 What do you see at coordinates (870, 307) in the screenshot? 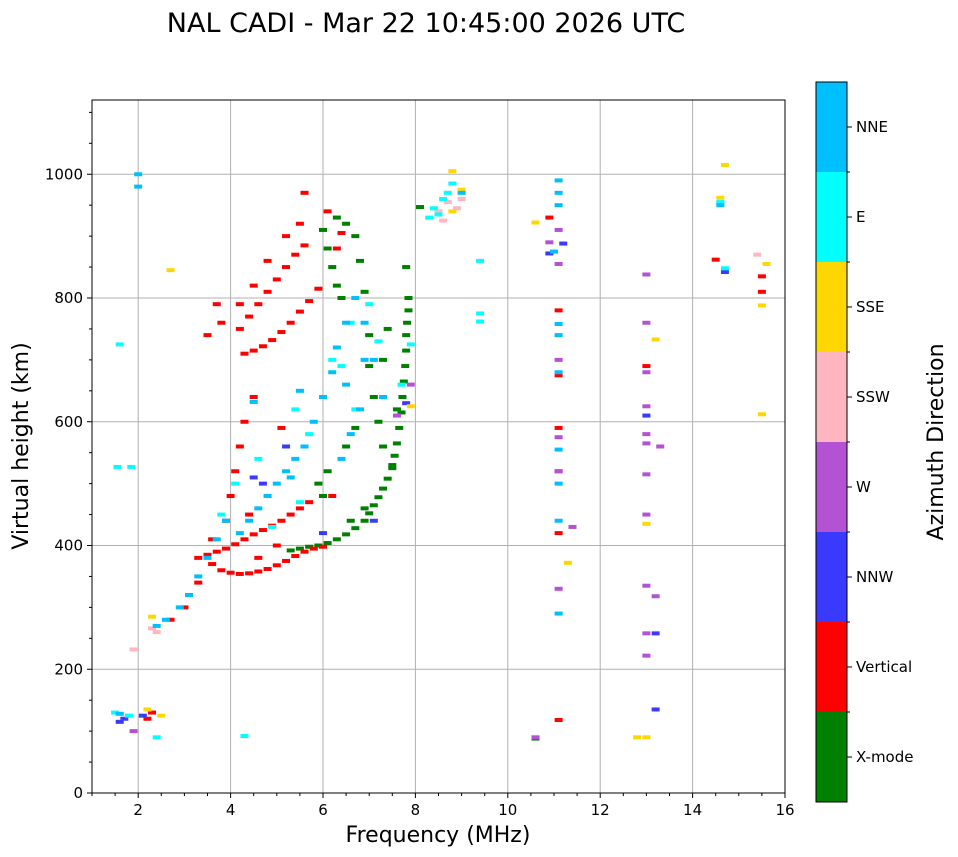
I see `colorbar-tick-label: SSE` at bounding box center [870, 307].